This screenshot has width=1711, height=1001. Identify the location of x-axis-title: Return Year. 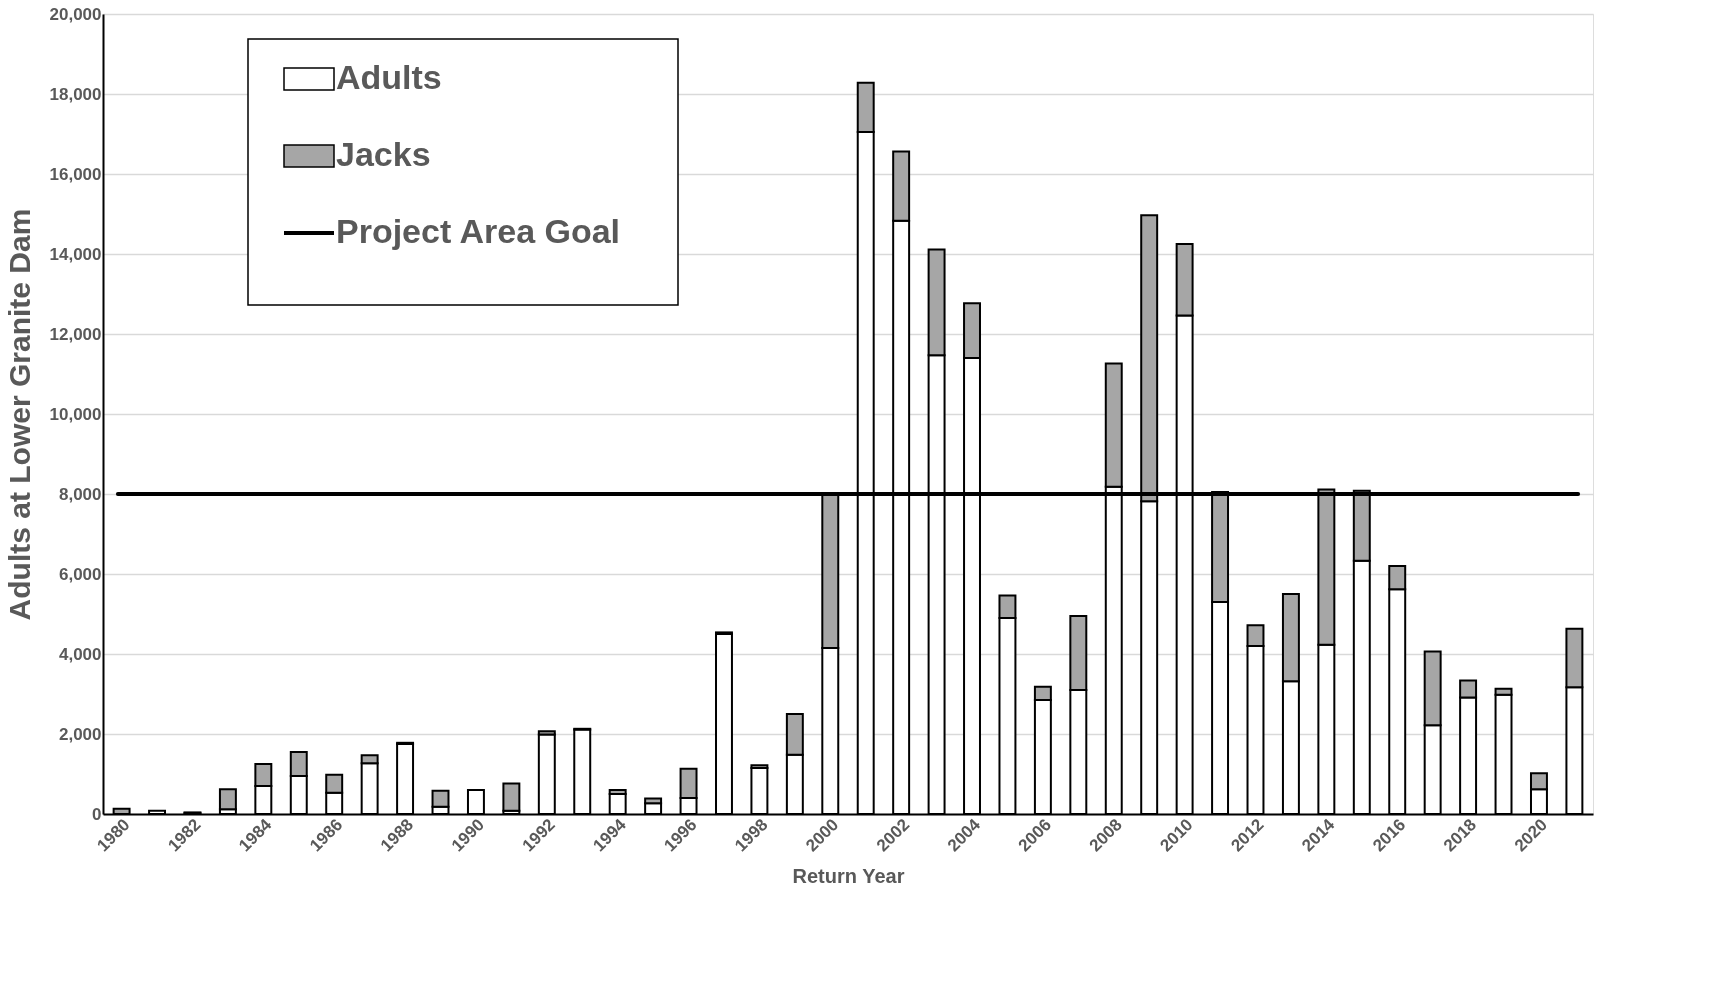
(848, 875).